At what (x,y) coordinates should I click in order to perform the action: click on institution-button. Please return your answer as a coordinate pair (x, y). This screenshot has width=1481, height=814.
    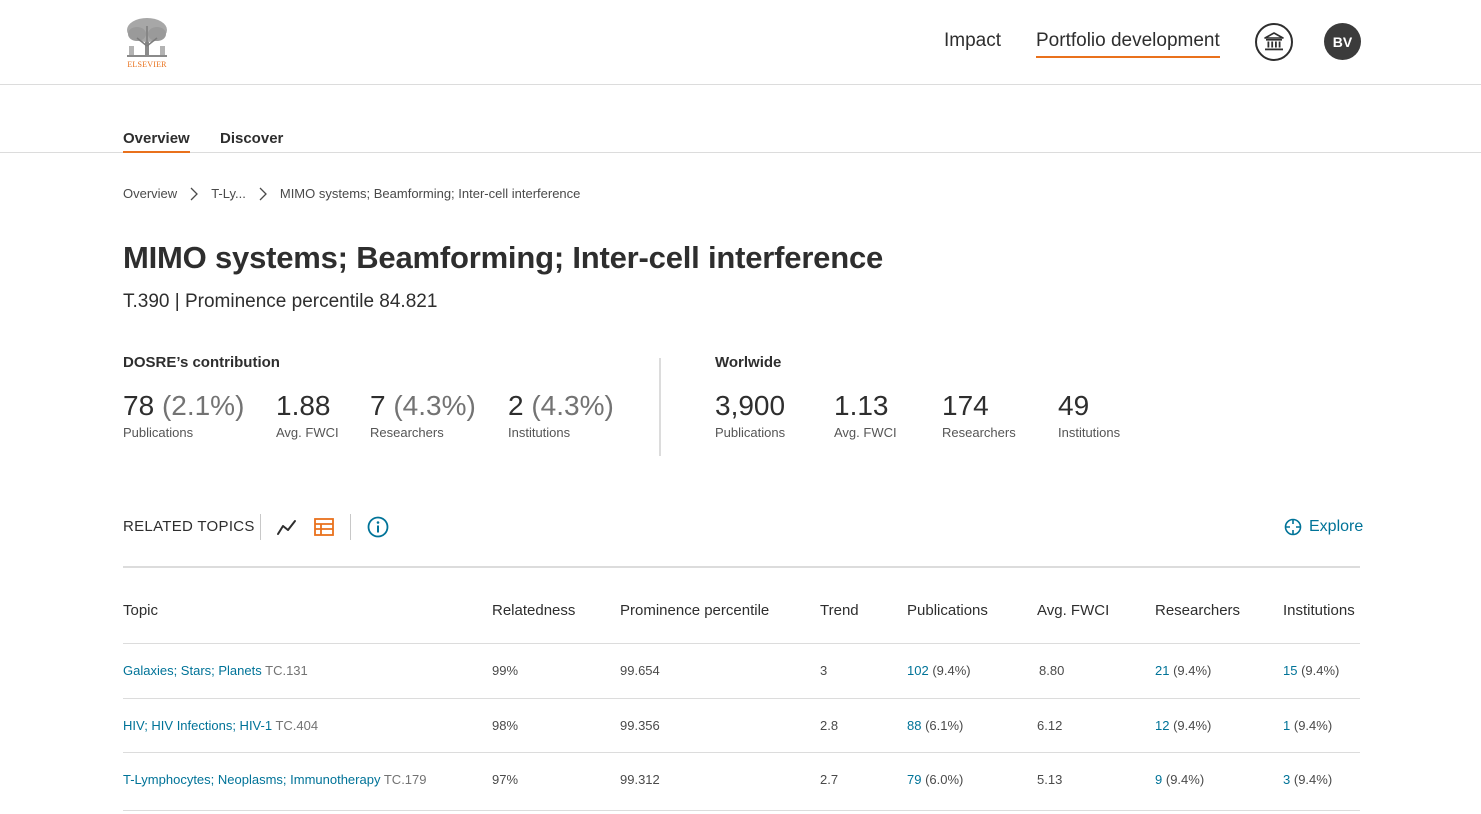
    Looking at the image, I should click on (1274, 42).